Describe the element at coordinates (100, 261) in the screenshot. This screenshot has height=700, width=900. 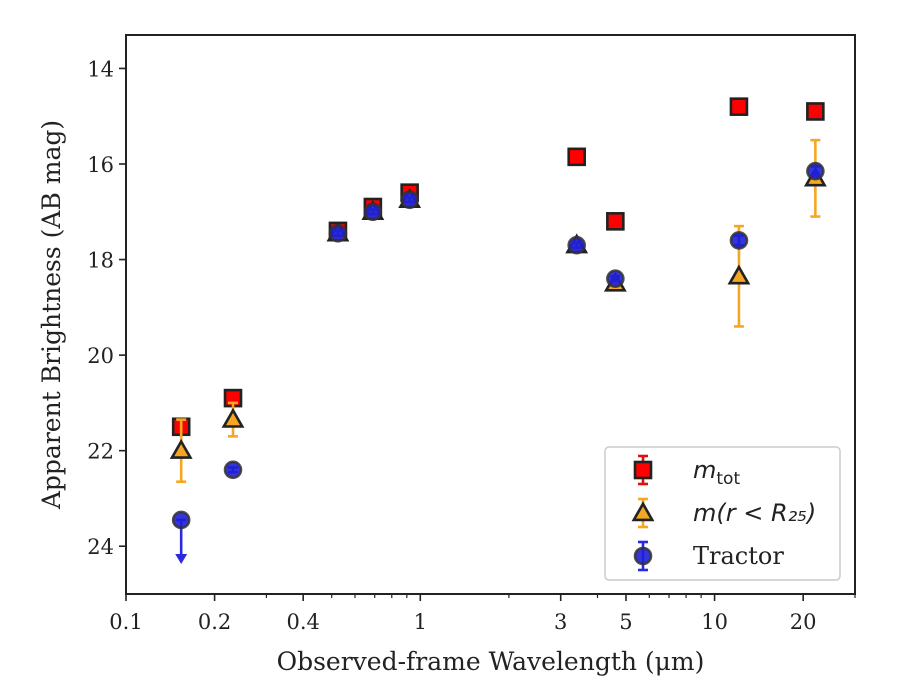
I see `y-tick-label: 18` at that location.